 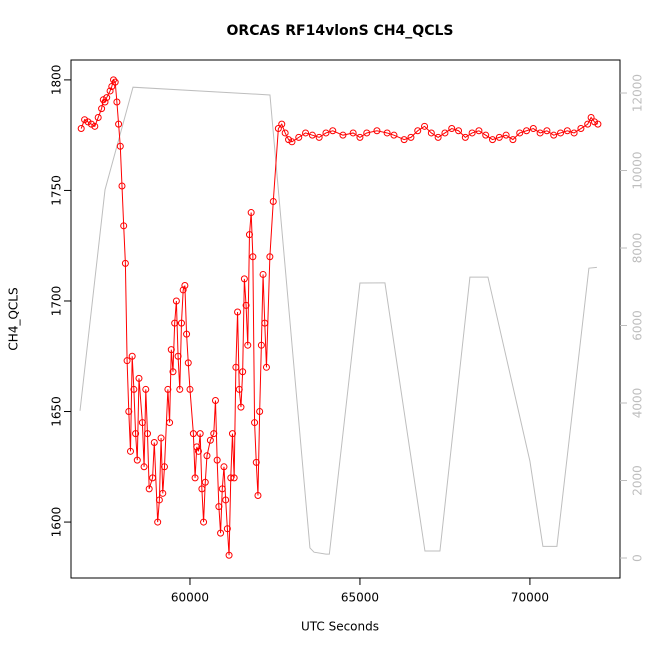 I want to click on y2-tick-label: 8000, so click(x=638, y=248).